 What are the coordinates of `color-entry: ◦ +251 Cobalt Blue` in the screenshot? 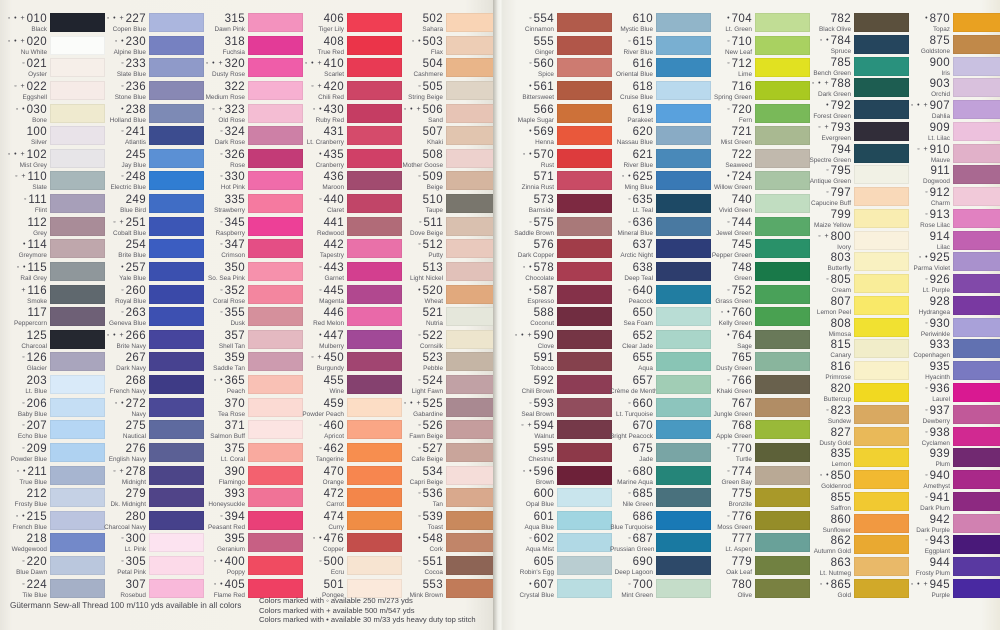 It's located at (153, 226).